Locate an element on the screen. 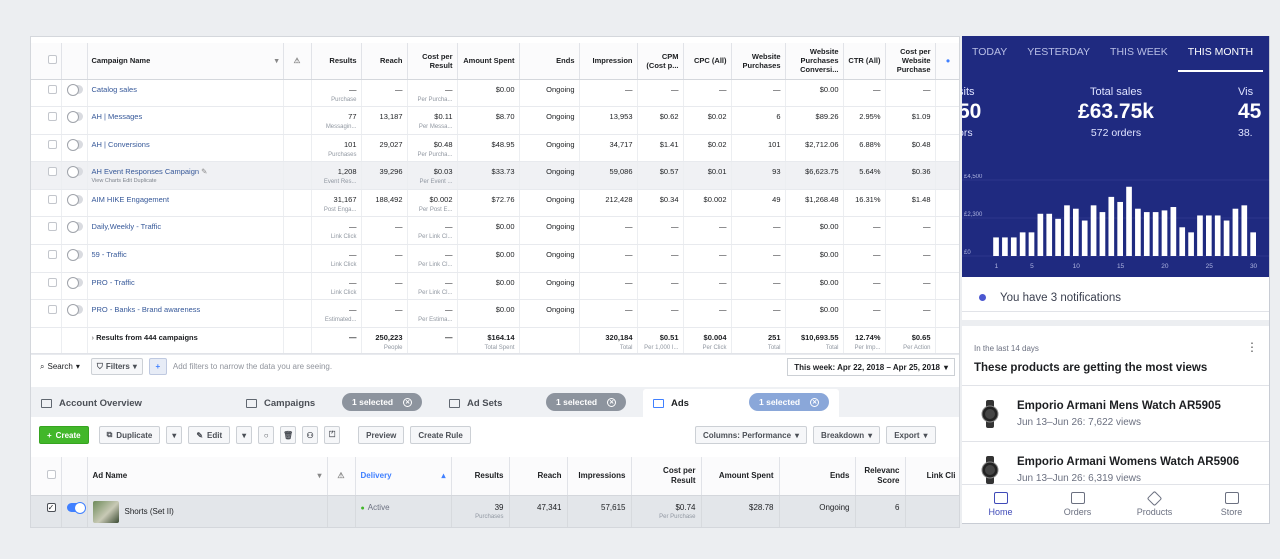  row-actions: View Charts Edit Duplicate is located at coordinates (124, 181).